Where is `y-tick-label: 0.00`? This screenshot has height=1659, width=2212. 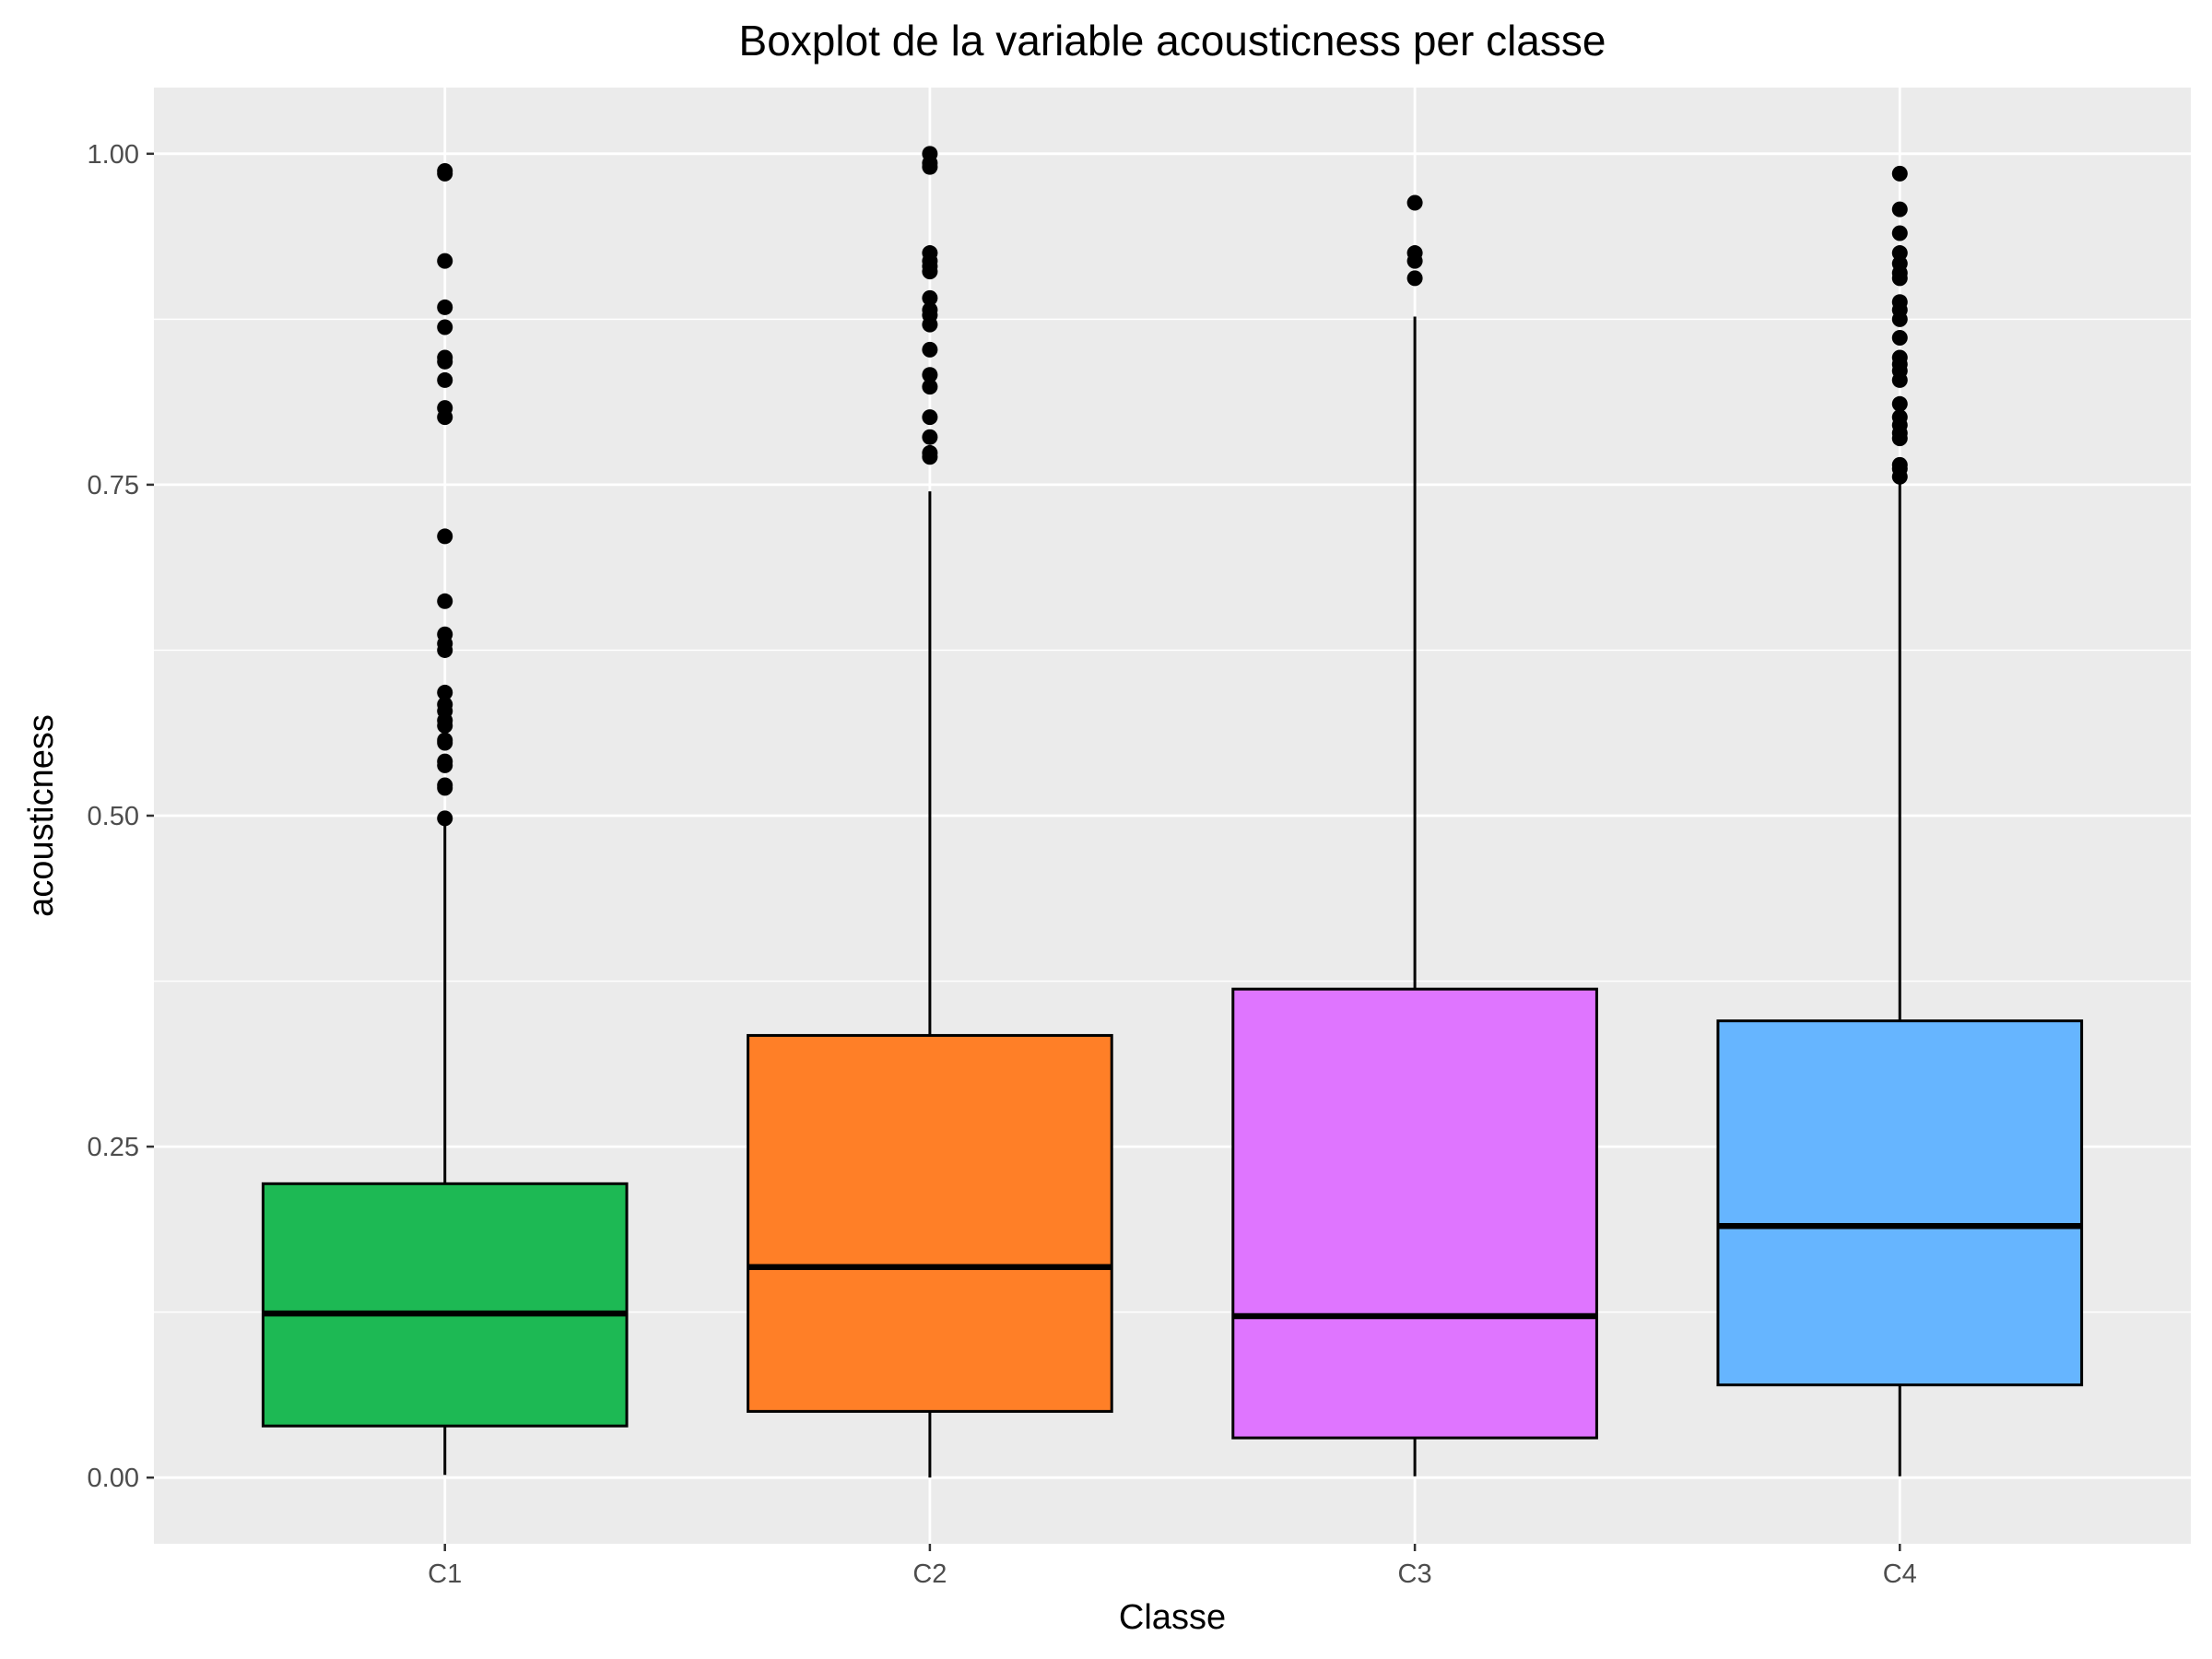 y-tick-label: 0.00 is located at coordinates (113, 1478).